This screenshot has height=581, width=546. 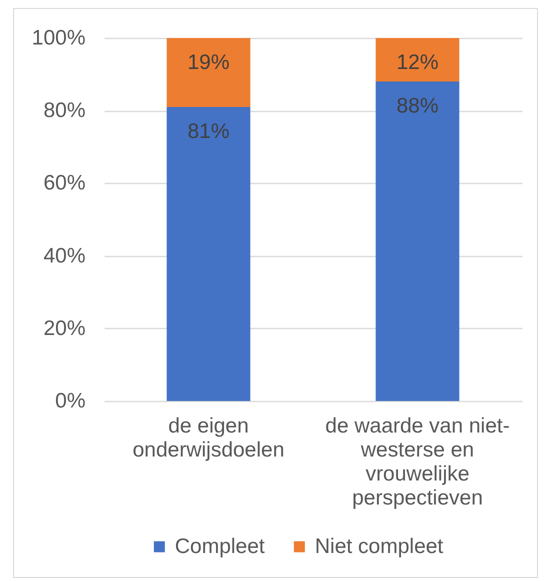 I want to click on x-tick-label: de waarde van niet-westerse en vrouwelijke perspectieven, so click(x=417, y=462).